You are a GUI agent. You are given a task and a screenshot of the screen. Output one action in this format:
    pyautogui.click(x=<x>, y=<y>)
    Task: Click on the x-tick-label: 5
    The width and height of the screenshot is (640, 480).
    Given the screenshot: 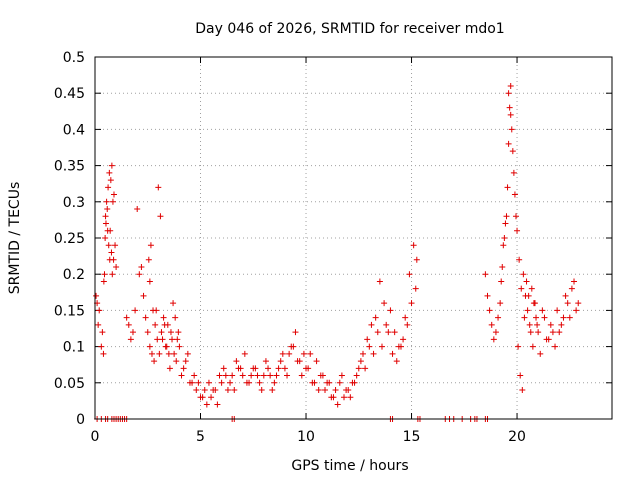 What is the action you would take?
    pyautogui.click(x=200, y=437)
    